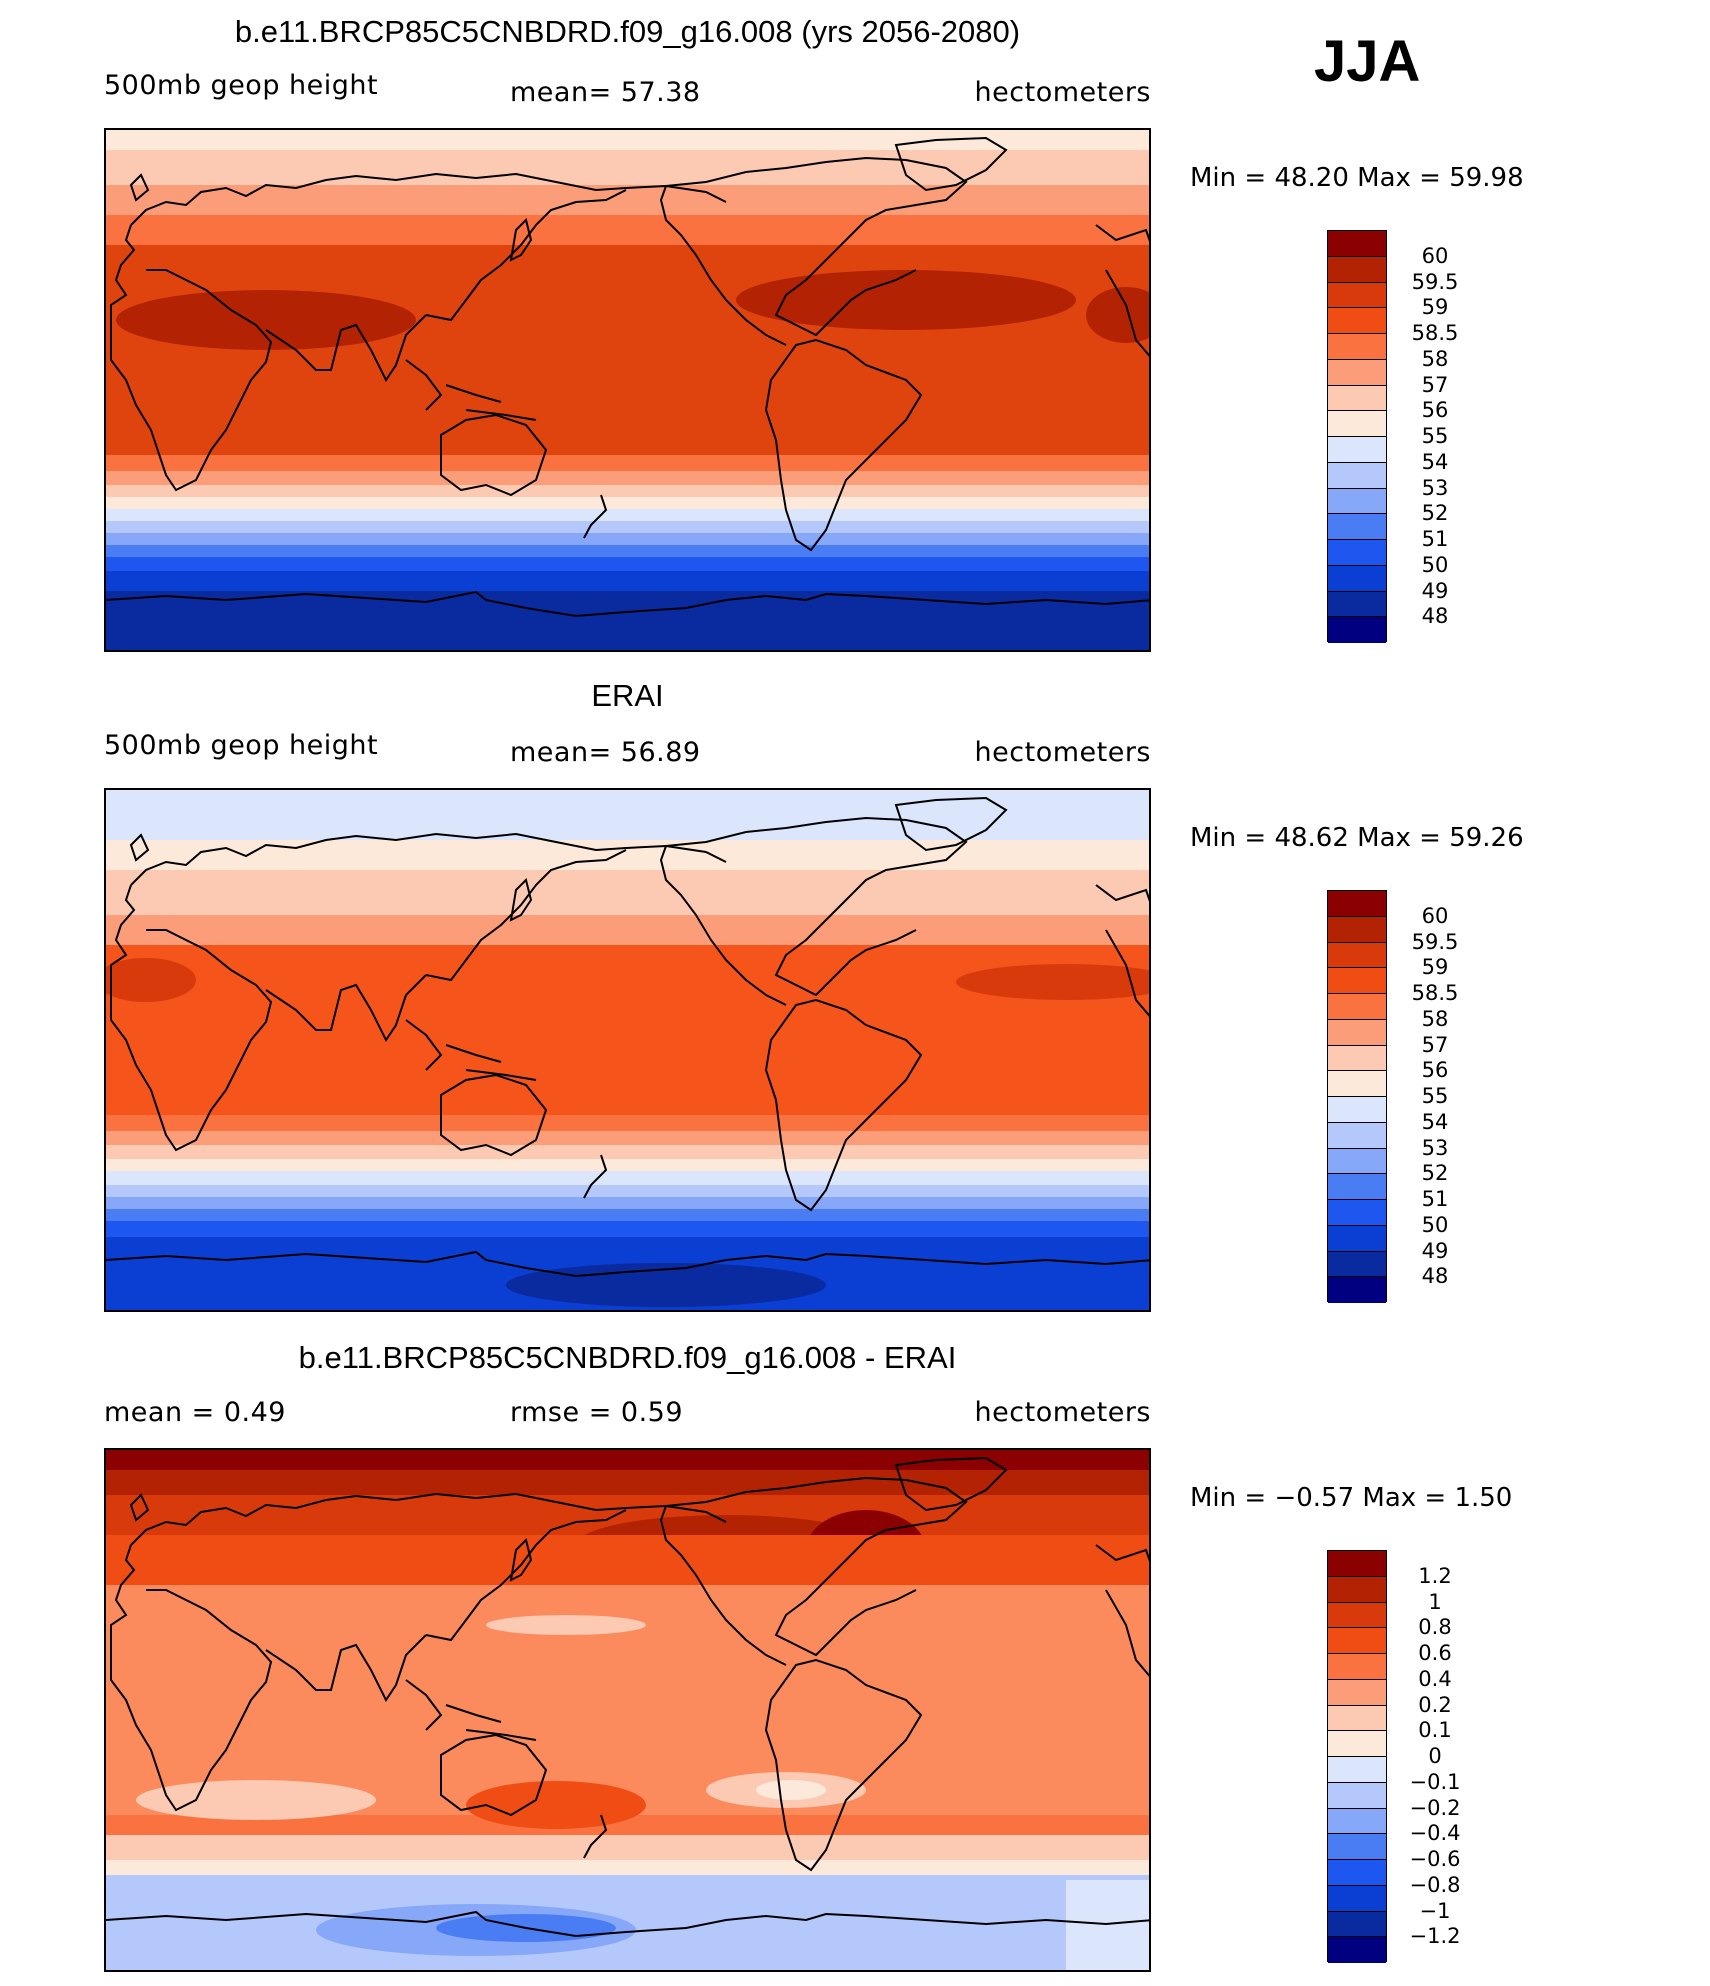 The image size is (1710, 1986). What do you see at coordinates (627, 695) in the screenshot?
I see `panel2-title: ERAI` at bounding box center [627, 695].